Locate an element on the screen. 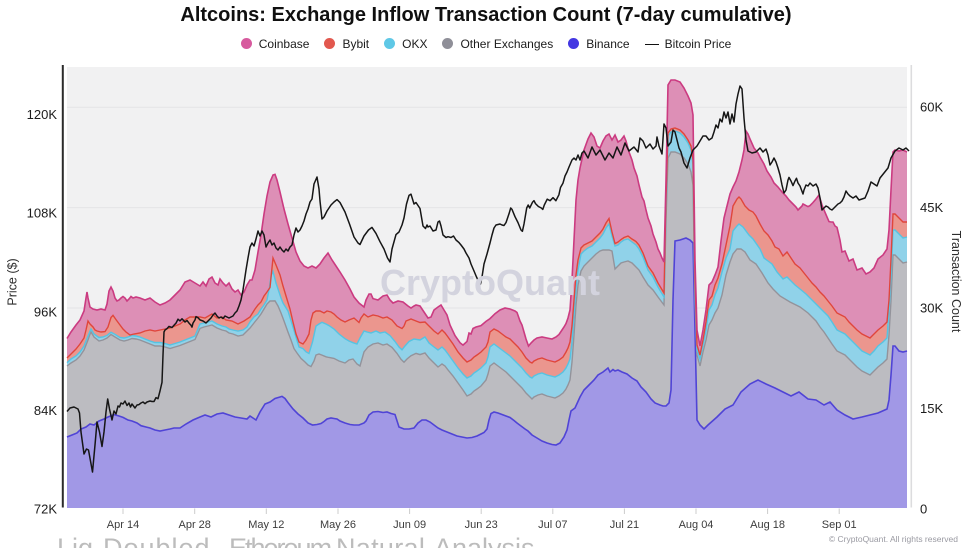 The height and width of the screenshot is (548, 972). svg-text: Natural is located at coordinates (380, 540).